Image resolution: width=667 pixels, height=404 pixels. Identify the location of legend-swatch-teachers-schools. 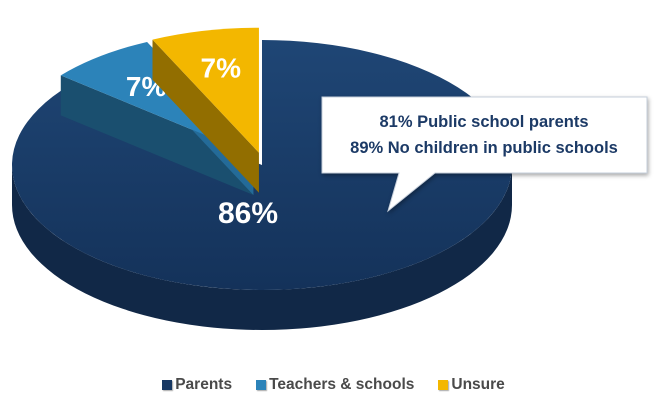
(261, 385).